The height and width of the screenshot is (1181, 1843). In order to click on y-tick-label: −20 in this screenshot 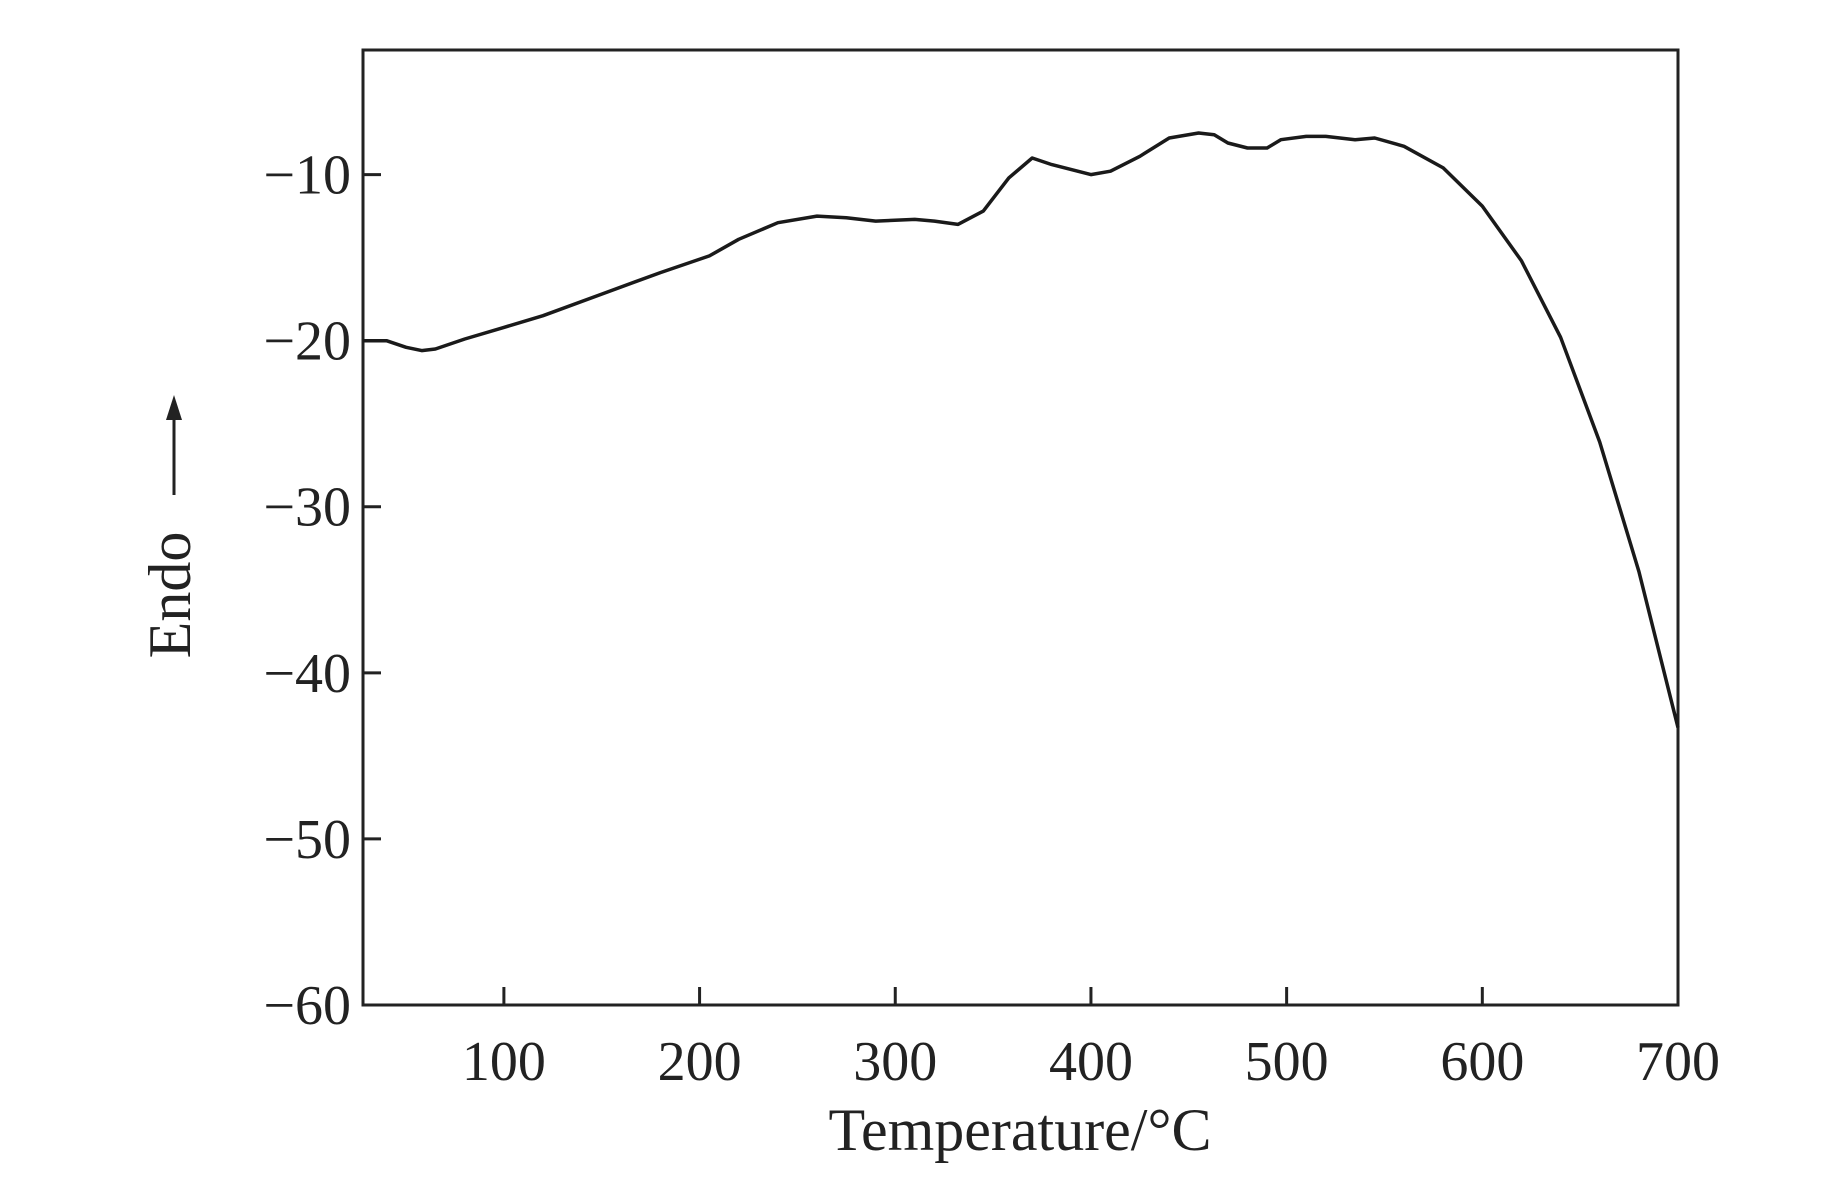, I will do `click(307, 342)`.